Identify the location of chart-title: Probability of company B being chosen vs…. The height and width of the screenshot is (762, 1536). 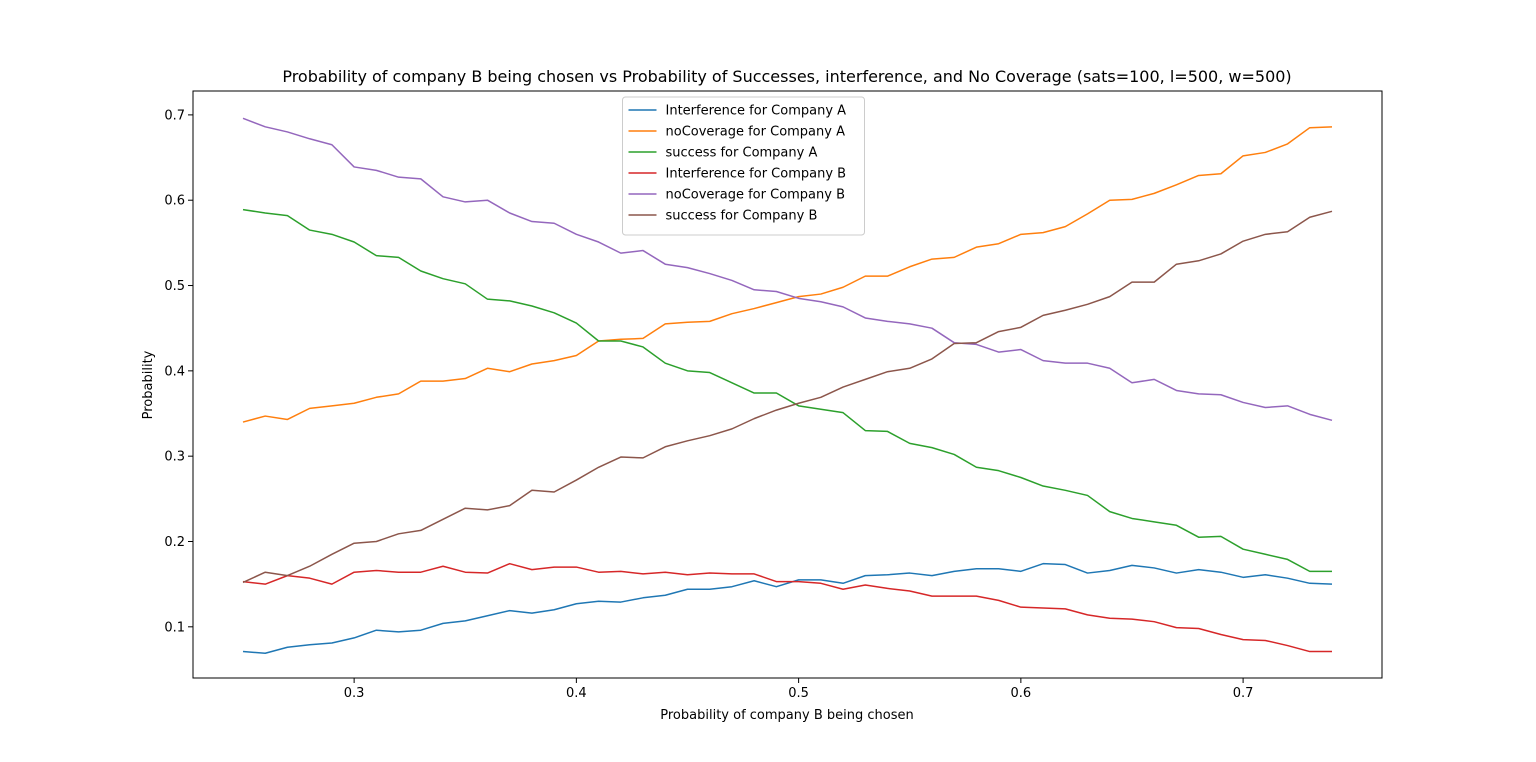
(786, 76).